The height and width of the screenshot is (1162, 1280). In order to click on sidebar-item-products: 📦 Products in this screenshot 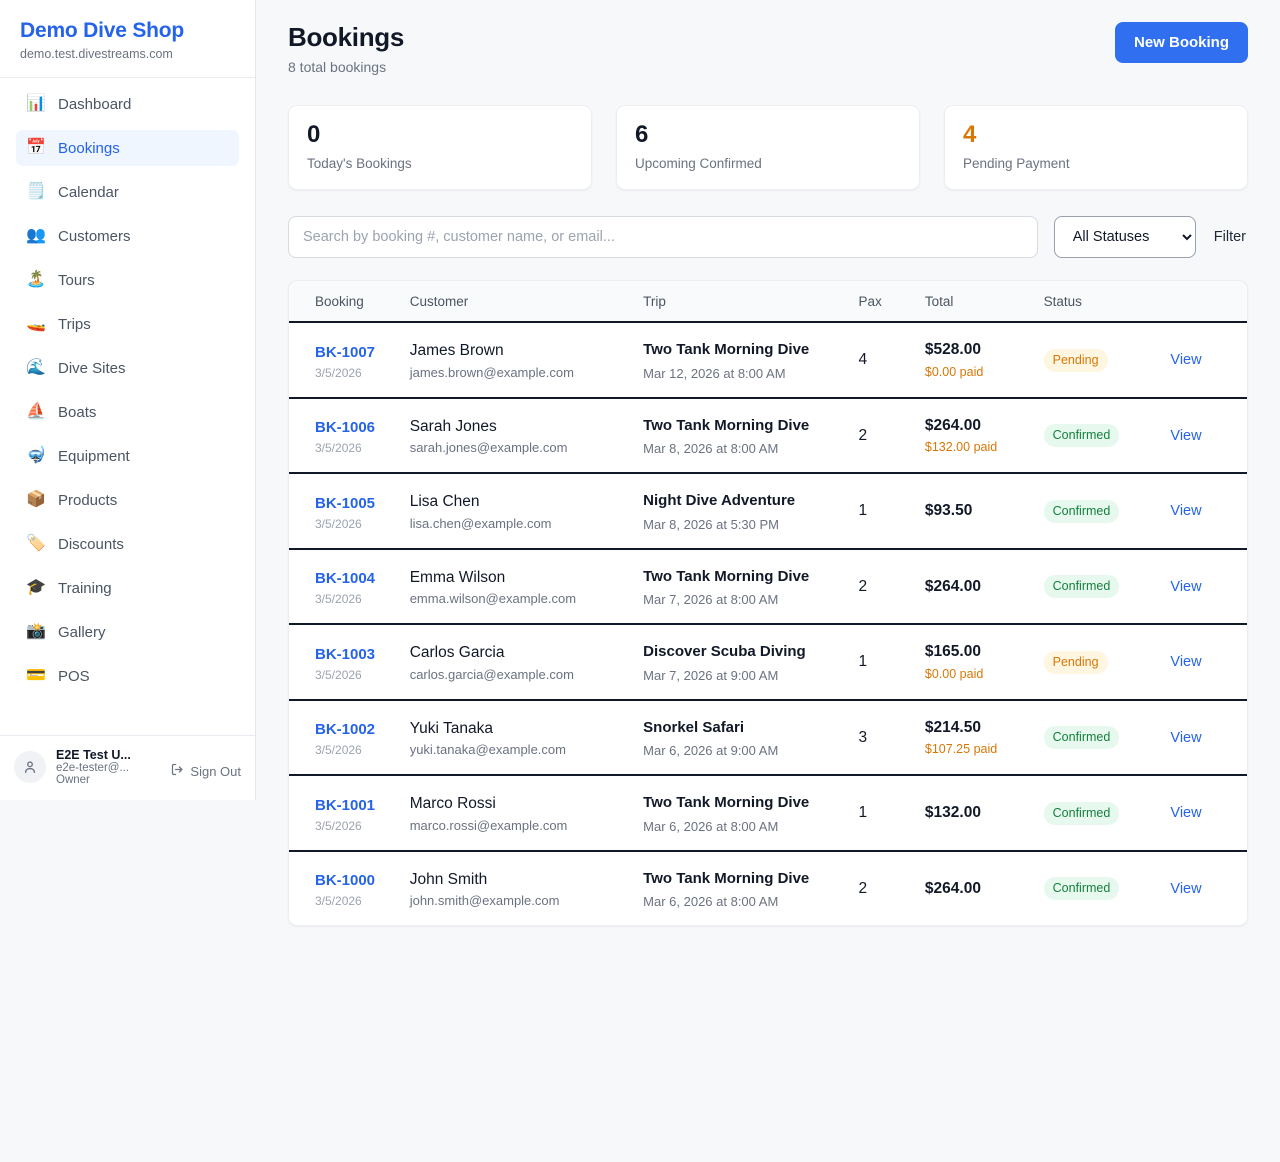, I will do `click(127, 500)`.